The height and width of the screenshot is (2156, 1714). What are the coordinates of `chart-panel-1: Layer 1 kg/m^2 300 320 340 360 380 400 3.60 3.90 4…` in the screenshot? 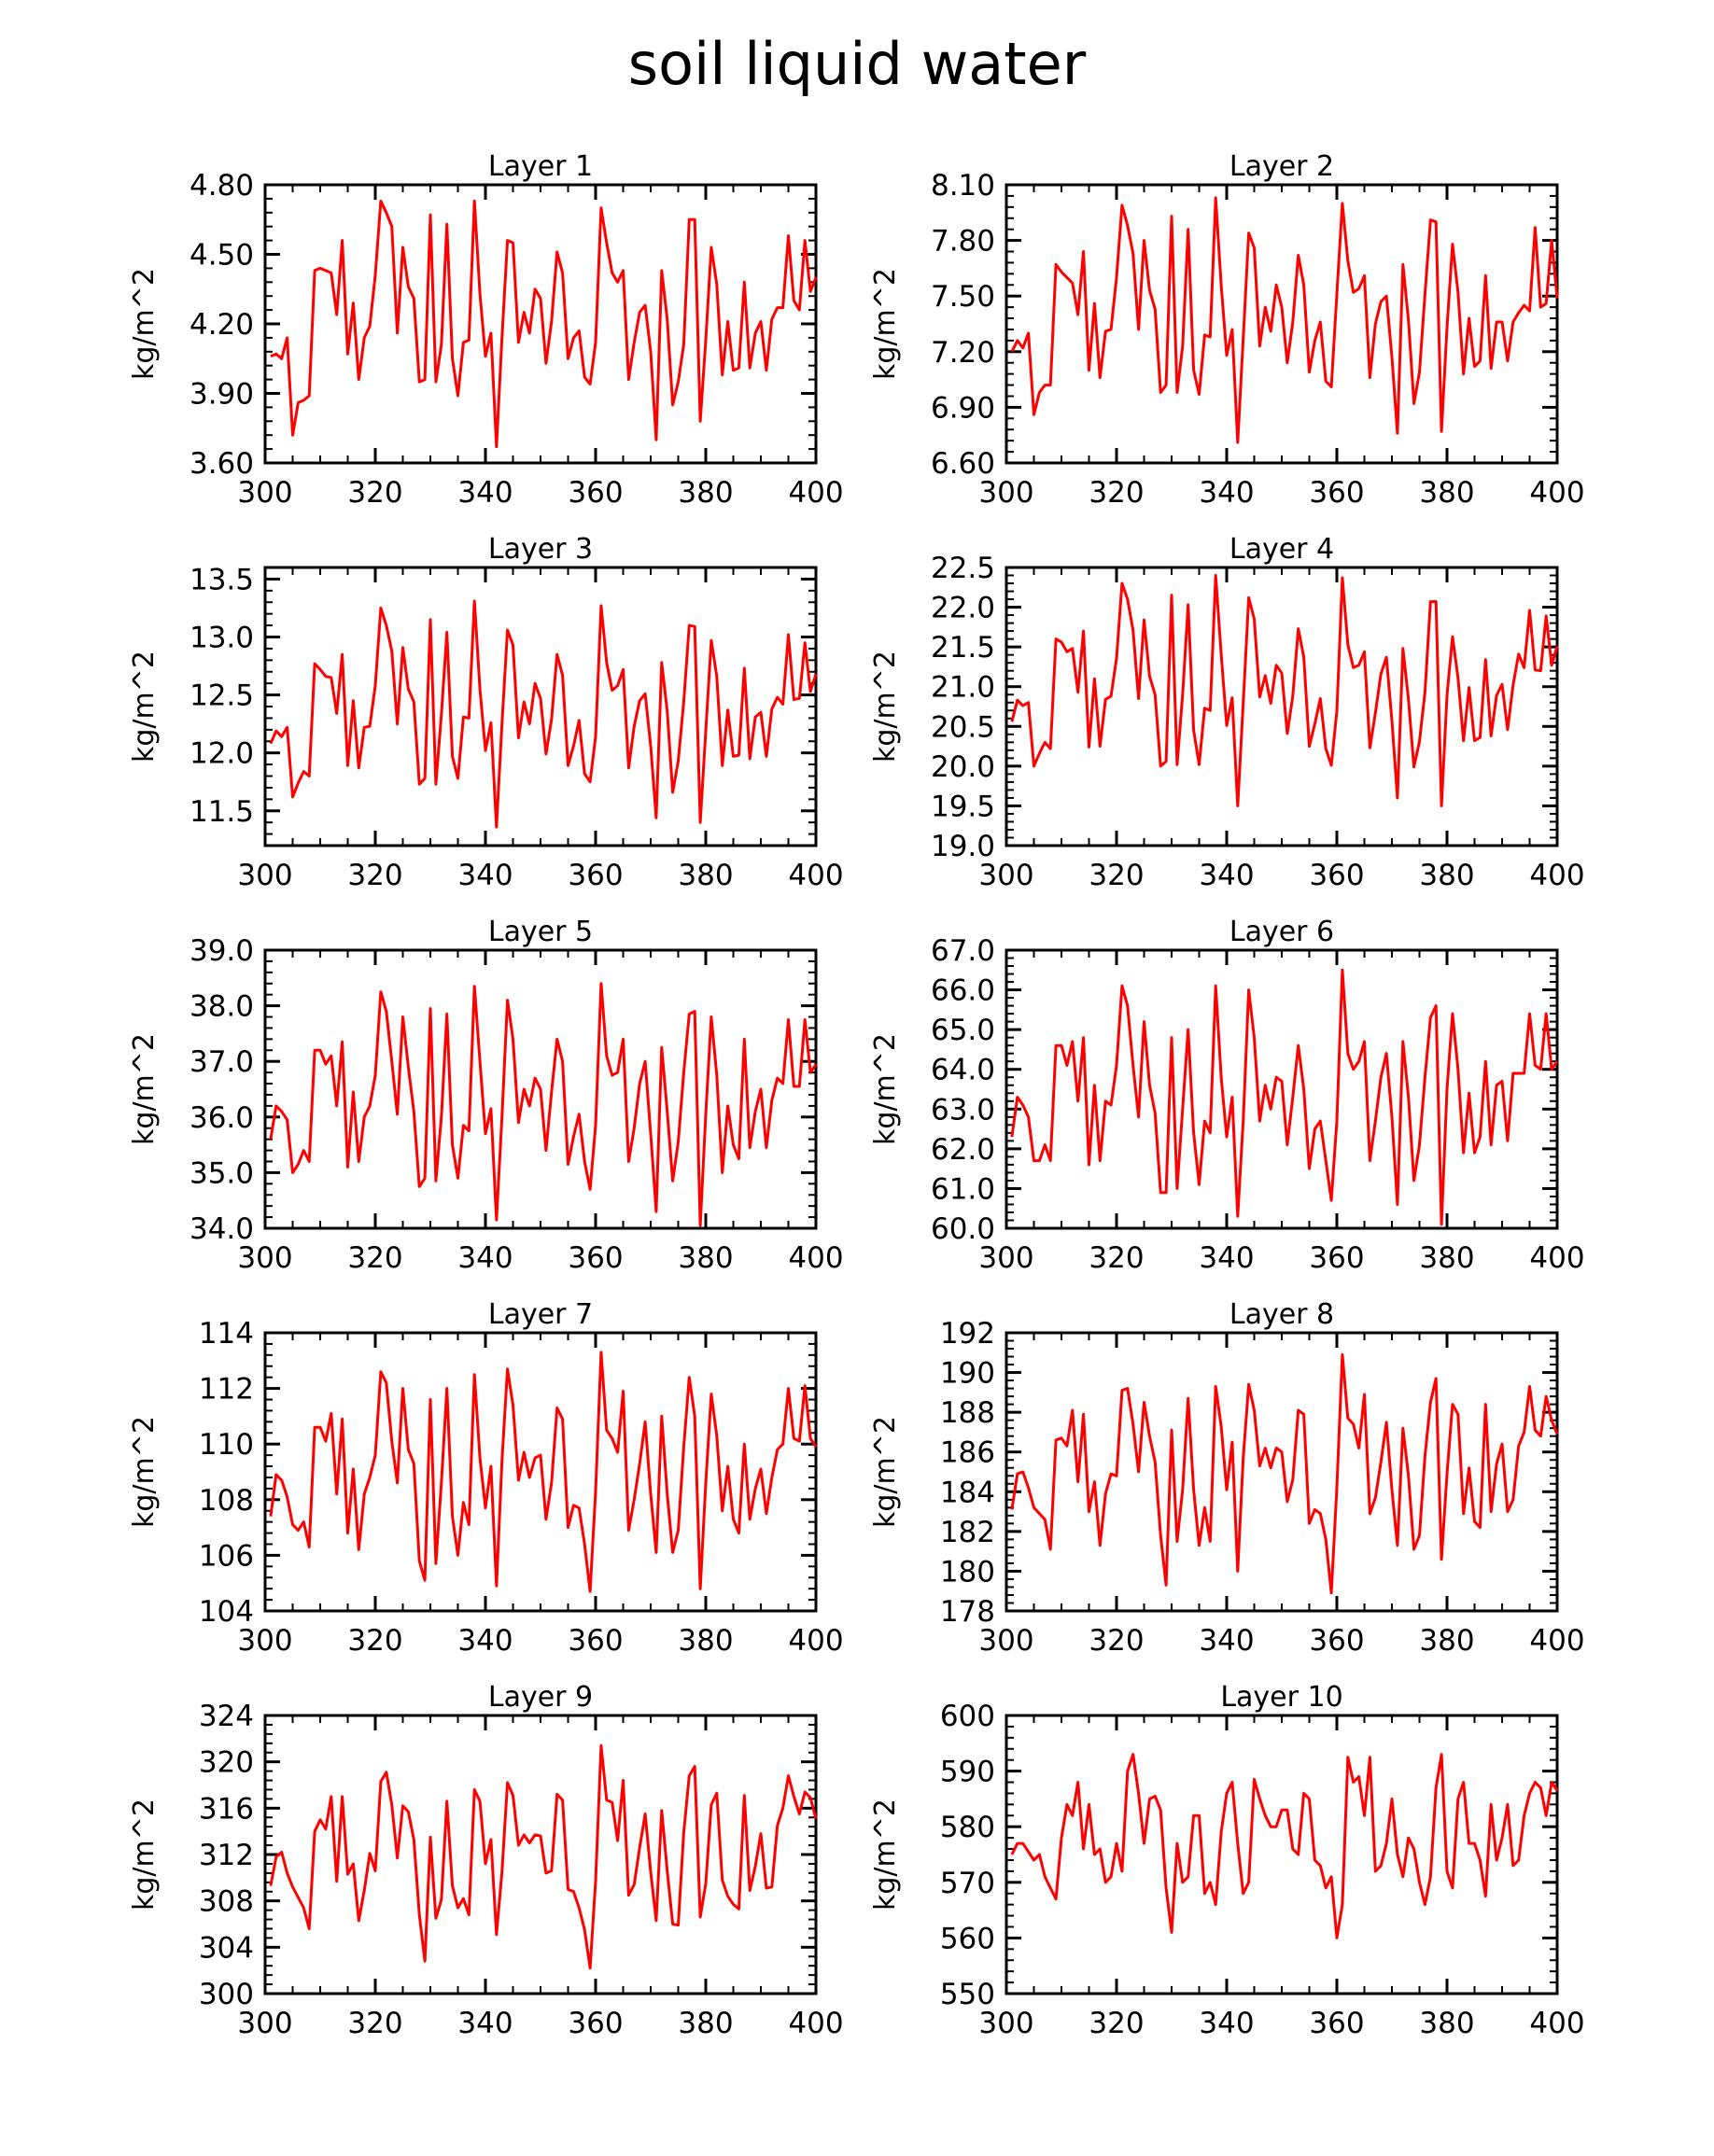 It's located at (486, 330).